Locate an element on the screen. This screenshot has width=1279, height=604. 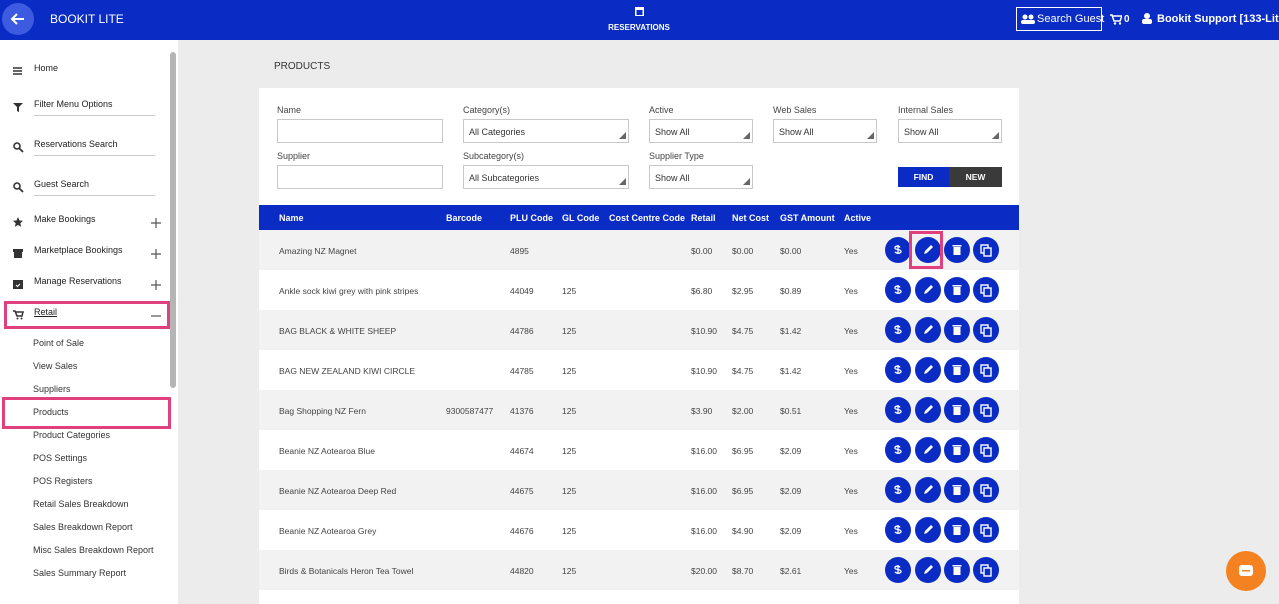
table-cell: $0.51 is located at coordinates (791, 411).